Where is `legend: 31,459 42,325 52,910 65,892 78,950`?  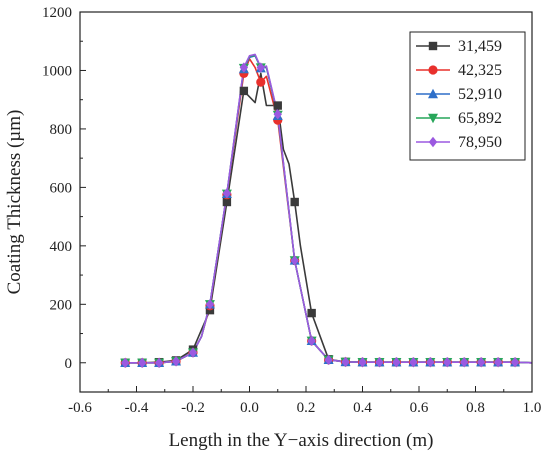 legend: 31,459 42,325 52,910 65,892 78,950 is located at coordinates (467, 96).